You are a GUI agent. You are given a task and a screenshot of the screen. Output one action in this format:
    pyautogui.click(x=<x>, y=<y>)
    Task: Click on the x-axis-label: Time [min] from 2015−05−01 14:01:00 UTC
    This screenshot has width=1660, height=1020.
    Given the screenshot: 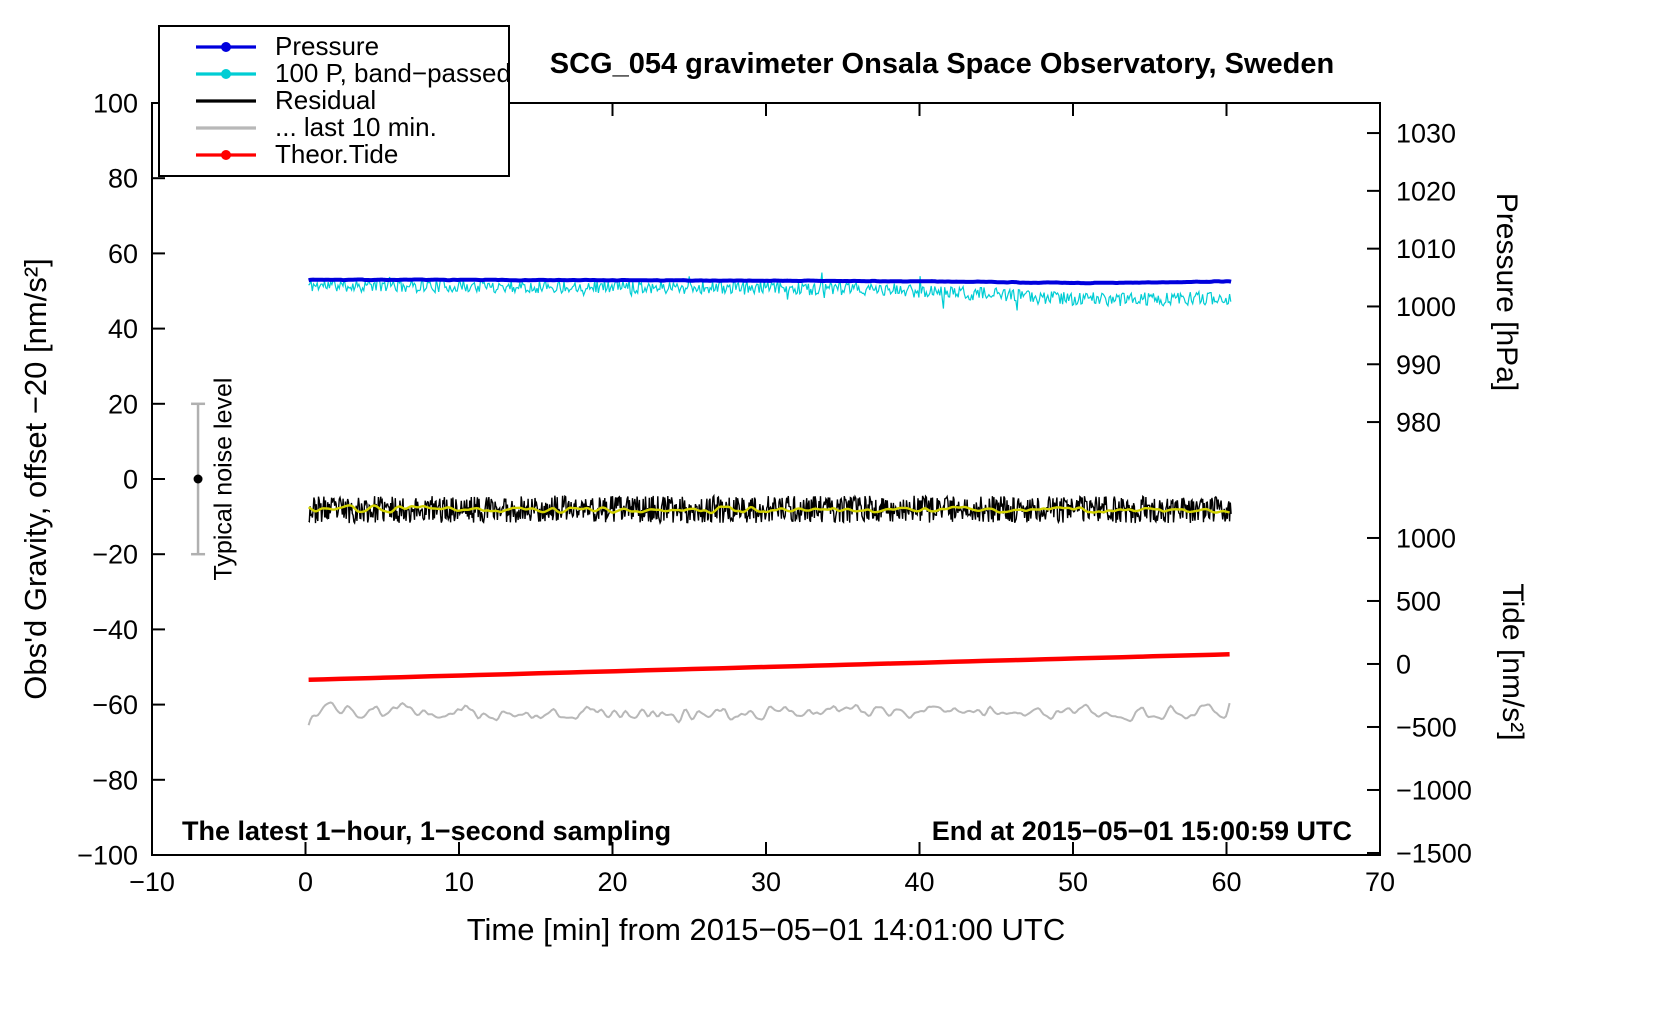 What is the action you would take?
    pyautogui.click(x=766, y=929)
    